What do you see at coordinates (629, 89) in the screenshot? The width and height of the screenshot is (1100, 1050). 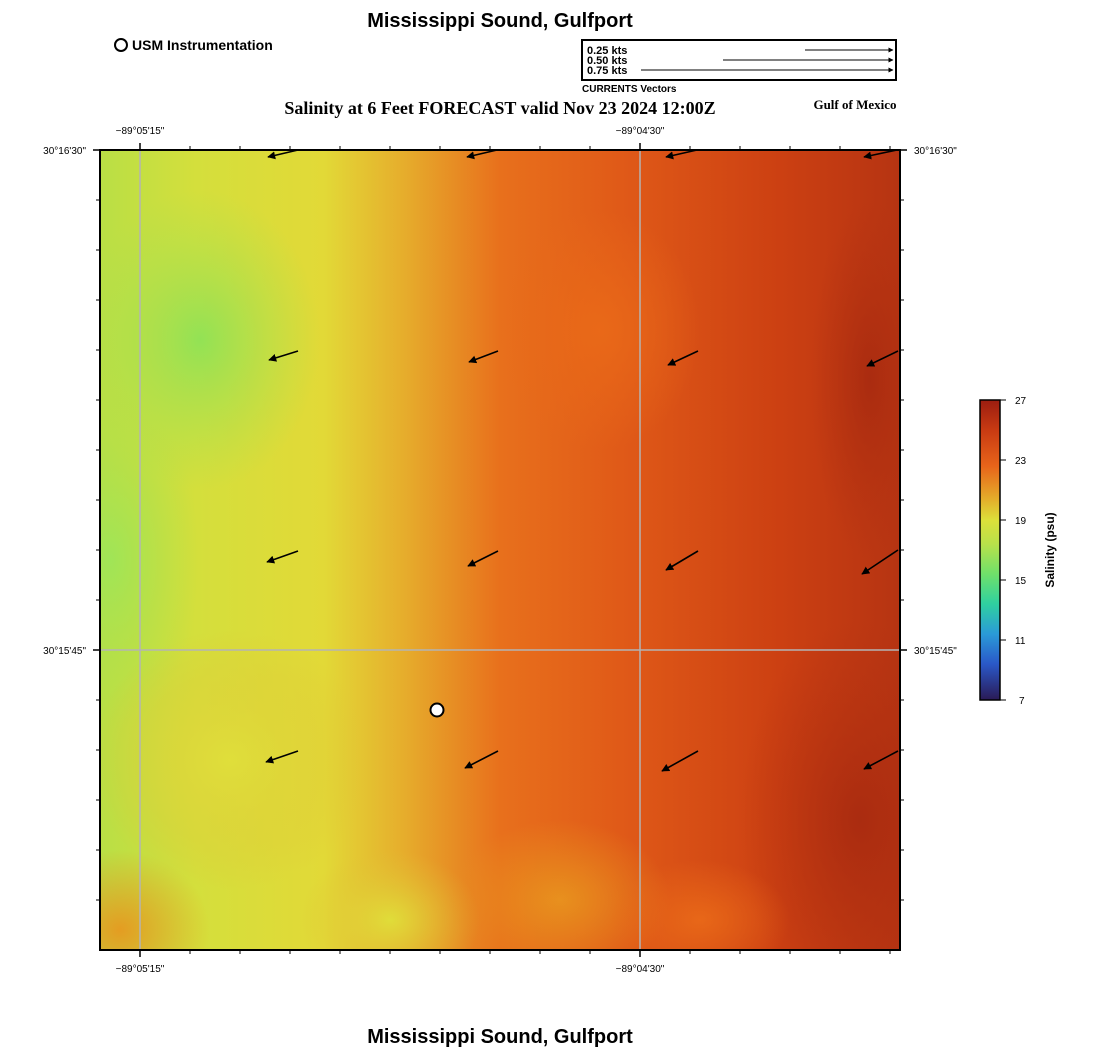 I see `vector-legend-caption: CURRENTS Vectors` at bounding box center [629, 89].